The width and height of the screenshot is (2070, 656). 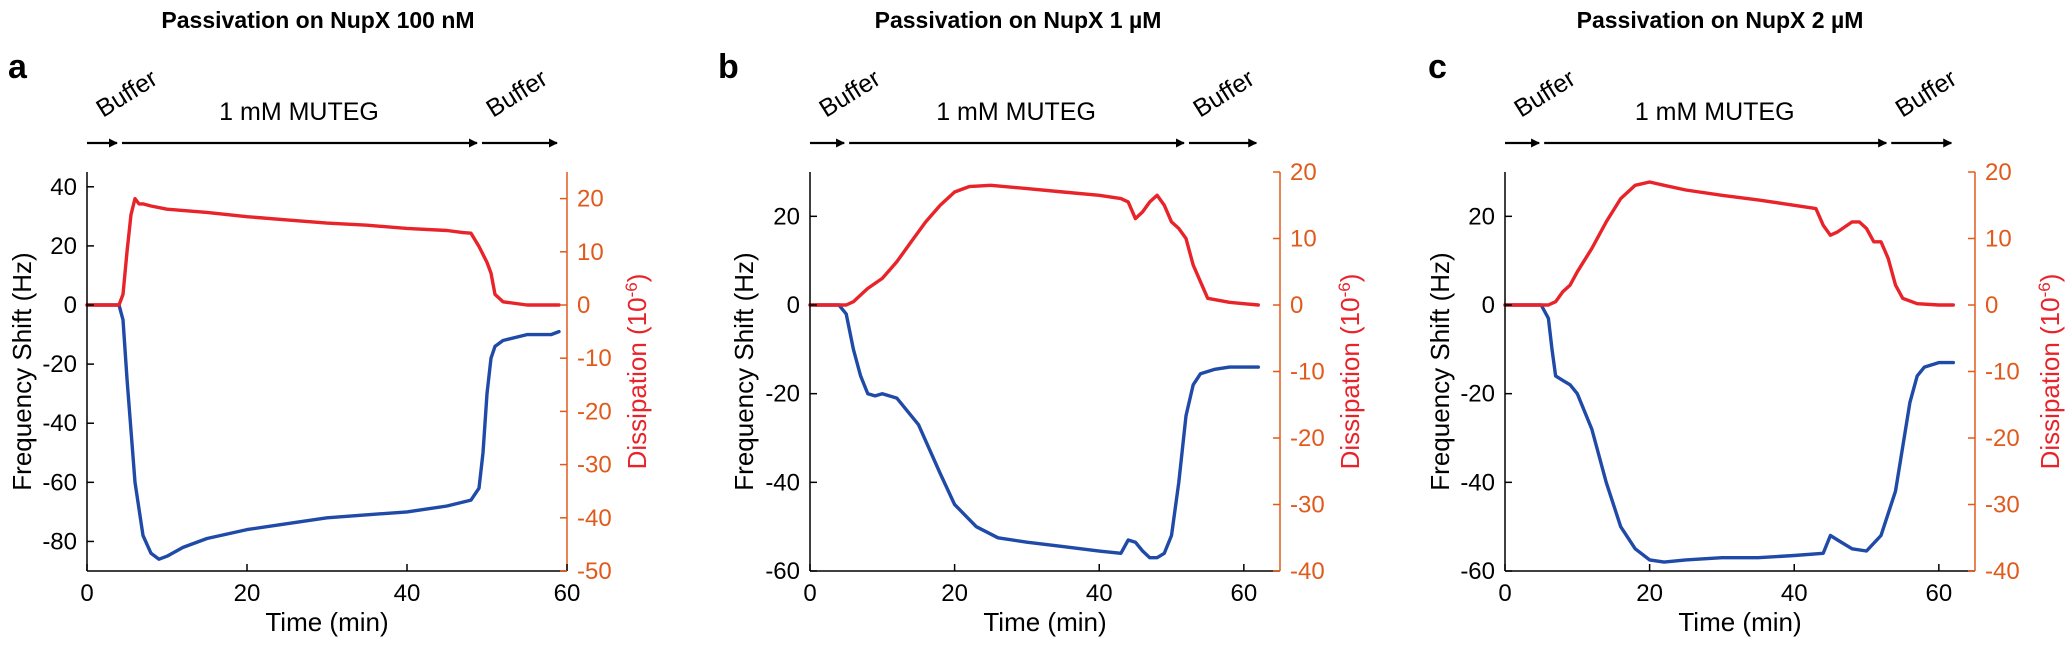 What do you see at coordinates (594, 571) in the screenshot?
I see `y-right-tick-label: -50` at bounding box center [594, 571].